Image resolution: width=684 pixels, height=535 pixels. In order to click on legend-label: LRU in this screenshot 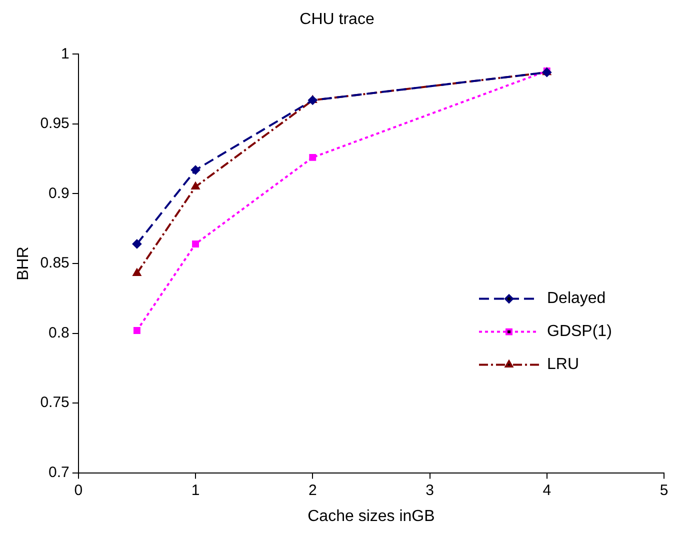, I will do `click(563, 365)`.